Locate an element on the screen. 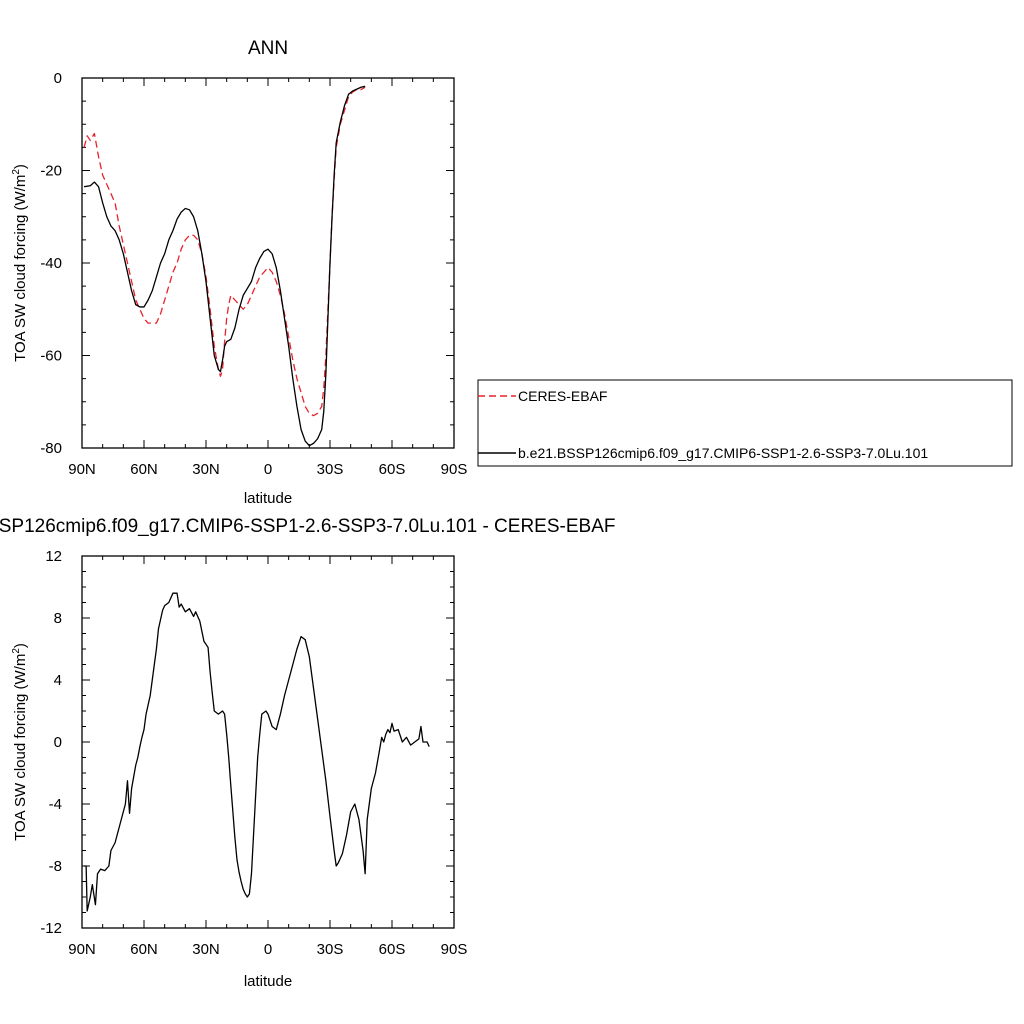  y-tick-label-8: -8 is located at coordinates (55, 866).